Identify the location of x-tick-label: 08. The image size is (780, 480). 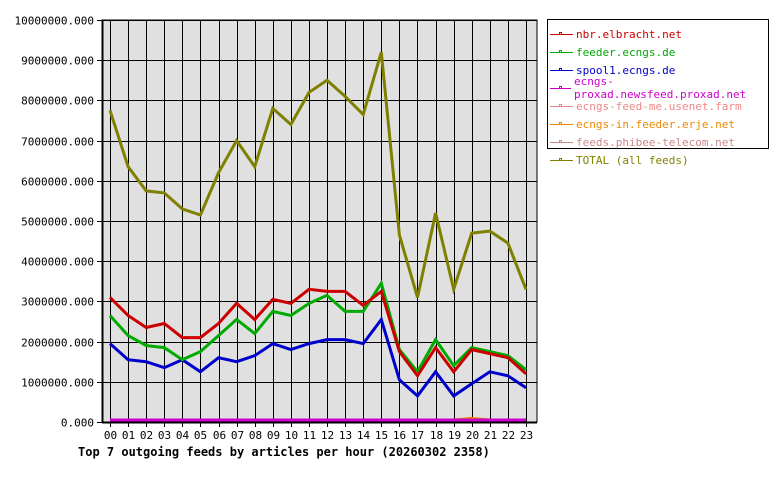
(255, 435).